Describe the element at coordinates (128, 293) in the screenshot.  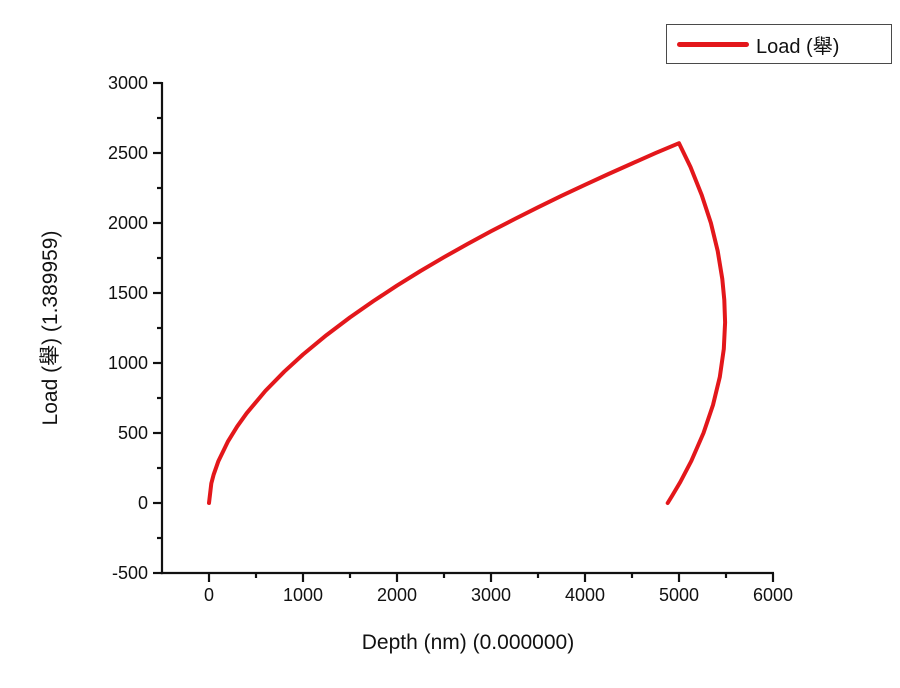
I see `y-tick-label: 1500` at that location.